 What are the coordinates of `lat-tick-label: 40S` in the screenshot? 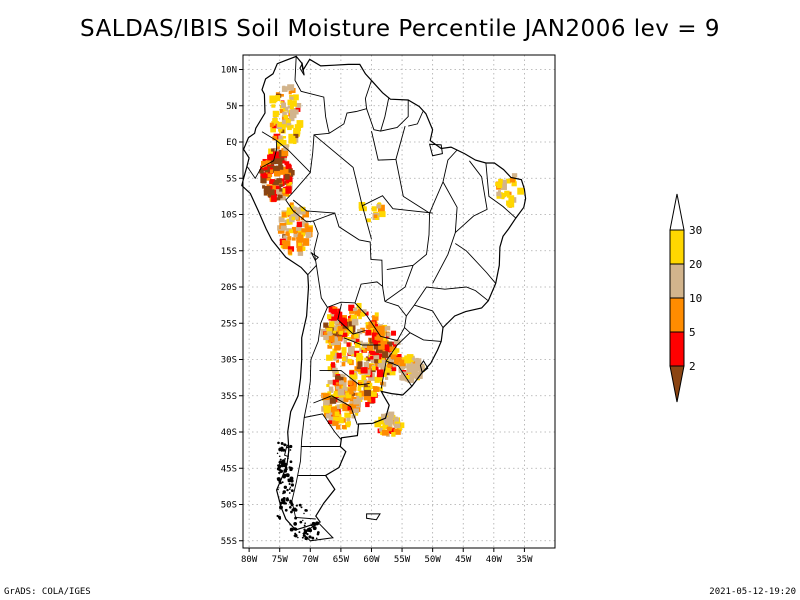 It's located at (229, 433).